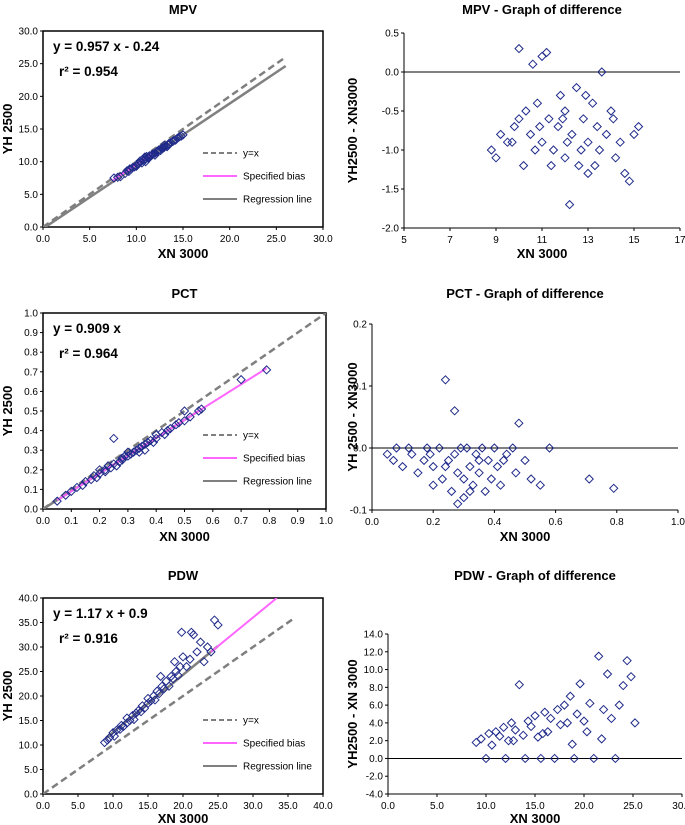  What do you see at coordinates (29, 697) in the screenshot?
I see `pdw-scatter-y-tick-label: 20.0` at bounding box center [29, 697].